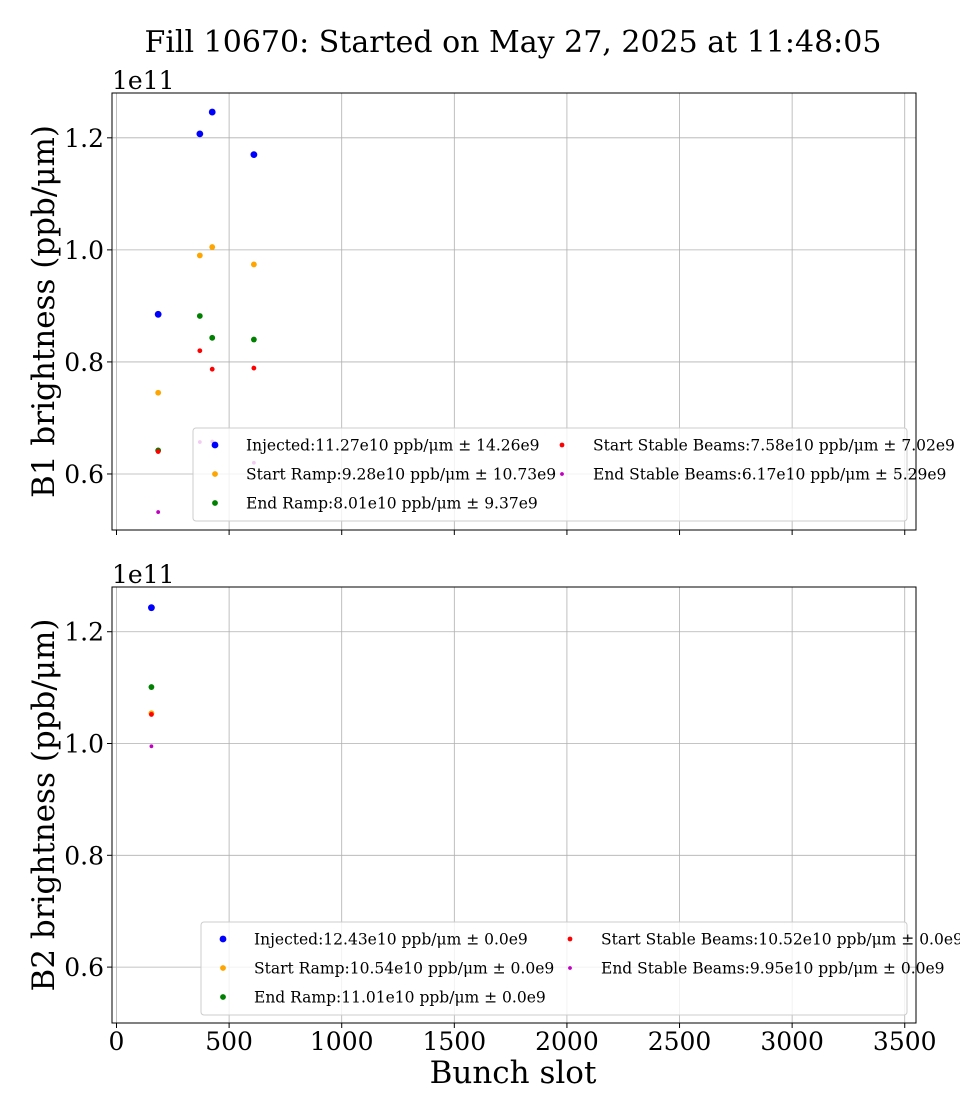 The height and width of the screenshot is (1120, 960). I want to click on legend-entry-end-ramp: End Ramp:8.01e10 ppb/μm ± 9.37e9, so click(392, 504).